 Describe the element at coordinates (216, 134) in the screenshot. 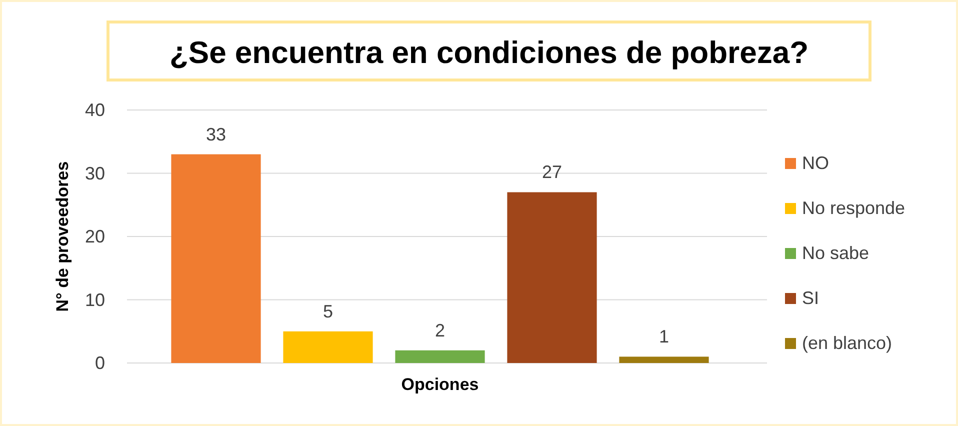

I see `data-label: 33` at that location.